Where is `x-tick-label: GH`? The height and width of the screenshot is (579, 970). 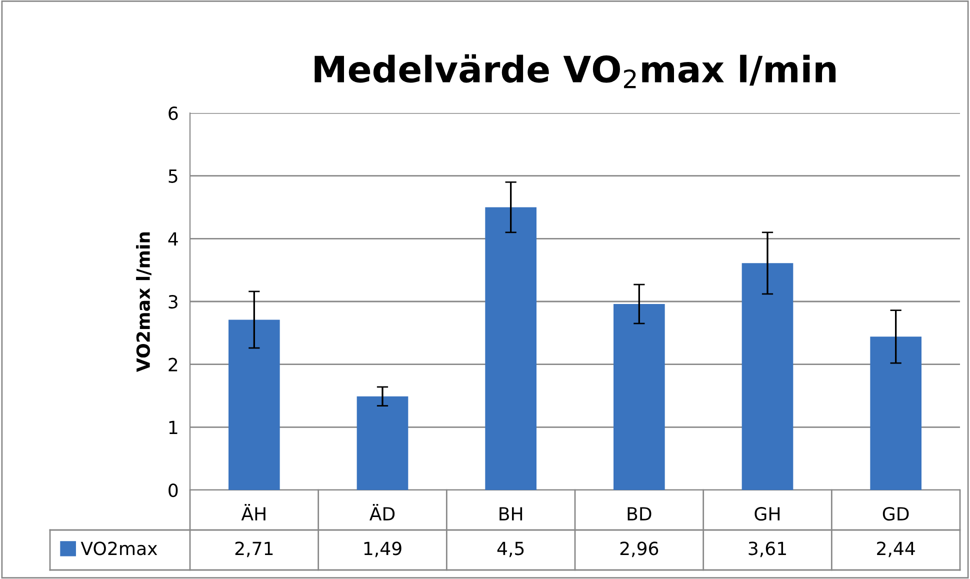 x-tick-label: GH is located at coordinates (767, 513).